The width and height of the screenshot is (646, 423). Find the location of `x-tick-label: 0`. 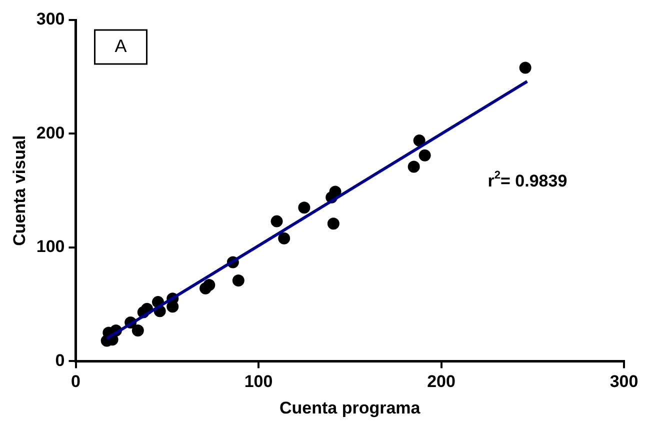

x-tick-label: 0 is located at coordinates (75, 382).